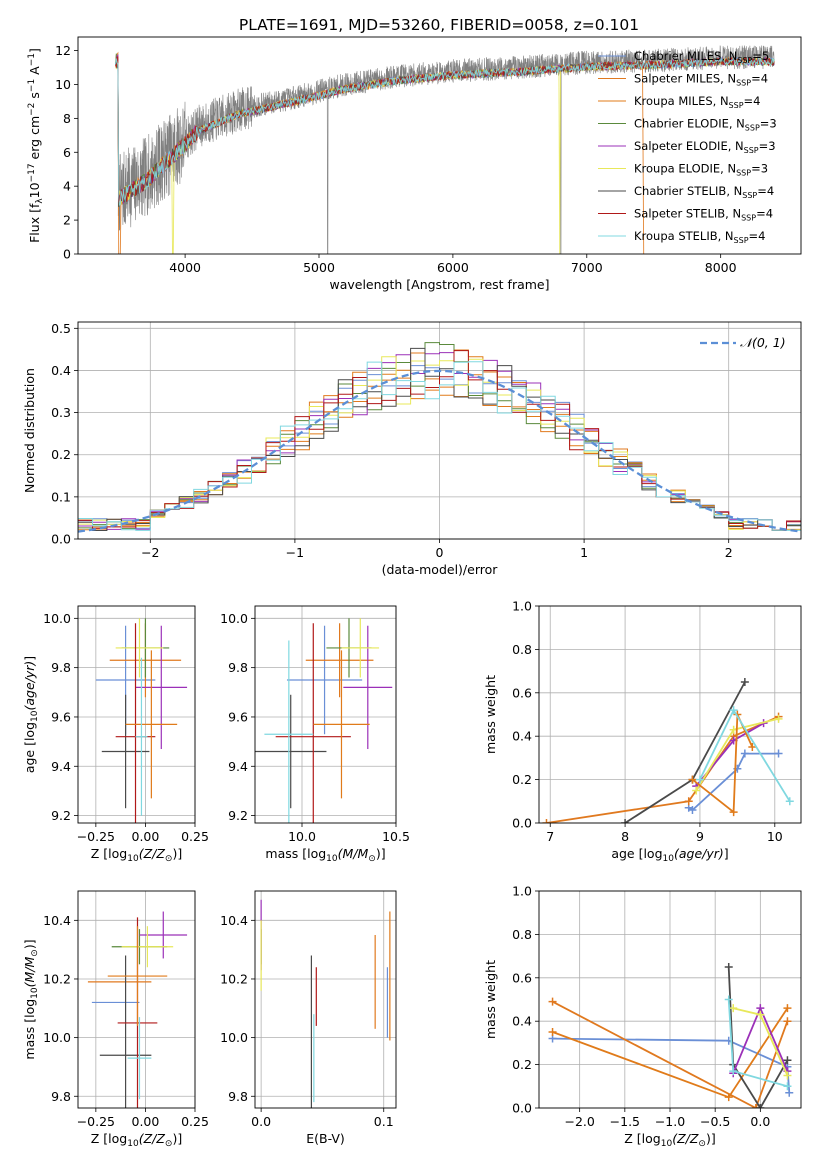 The width and height of the screenshot is (819, 1170). What do you see at coordinates (57, 920) in the screenshot?
I see `y-tick-label: 10.4` at bounding box center [57, 920].